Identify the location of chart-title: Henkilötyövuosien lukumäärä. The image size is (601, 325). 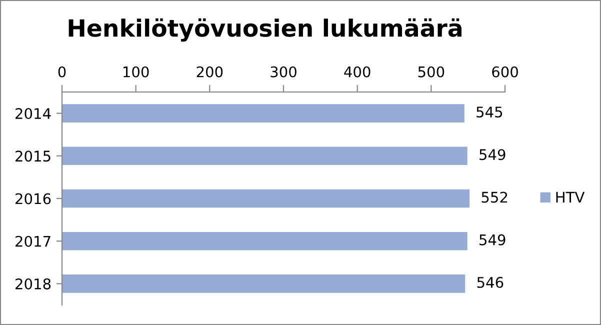
(265, 30).